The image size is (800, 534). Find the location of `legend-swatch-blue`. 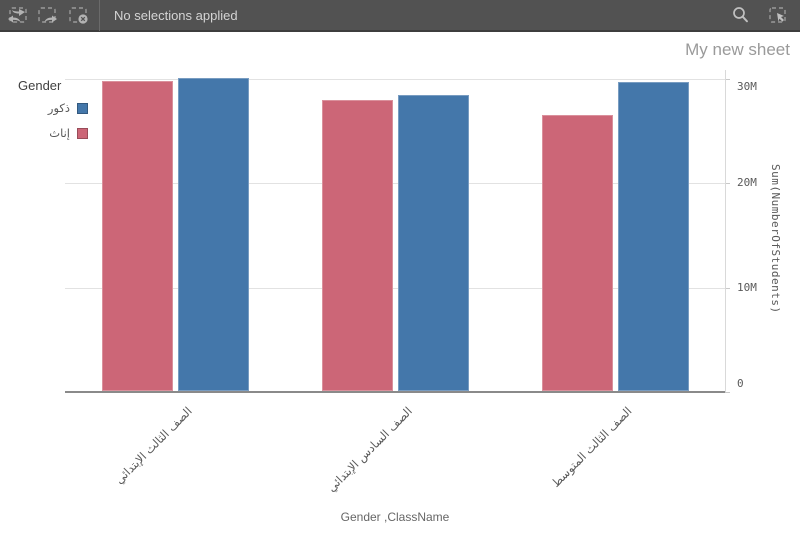

legend-swatch-blue is located at coordinates (82, 108).